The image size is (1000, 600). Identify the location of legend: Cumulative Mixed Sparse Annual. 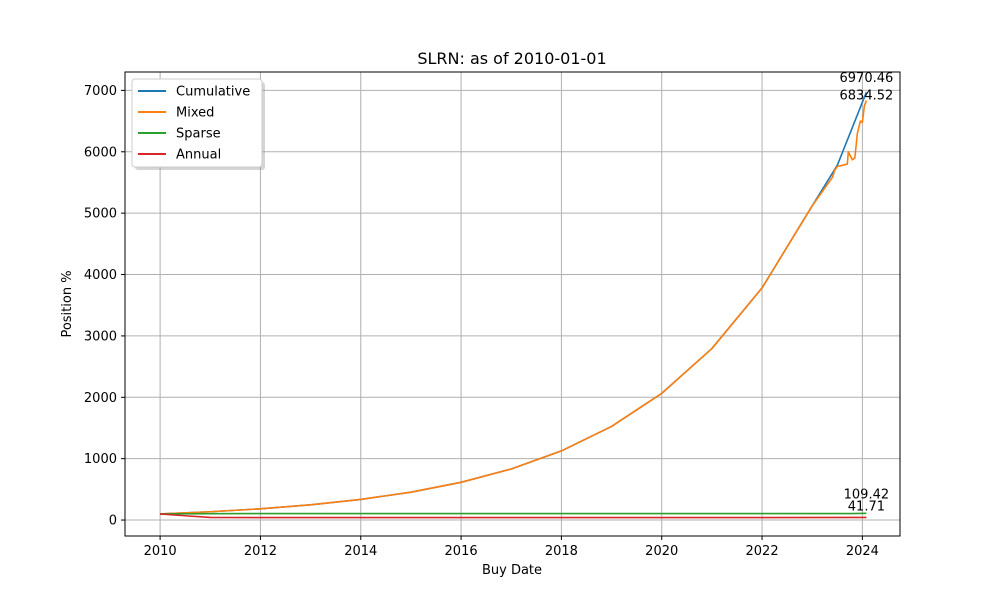
(198, 124).